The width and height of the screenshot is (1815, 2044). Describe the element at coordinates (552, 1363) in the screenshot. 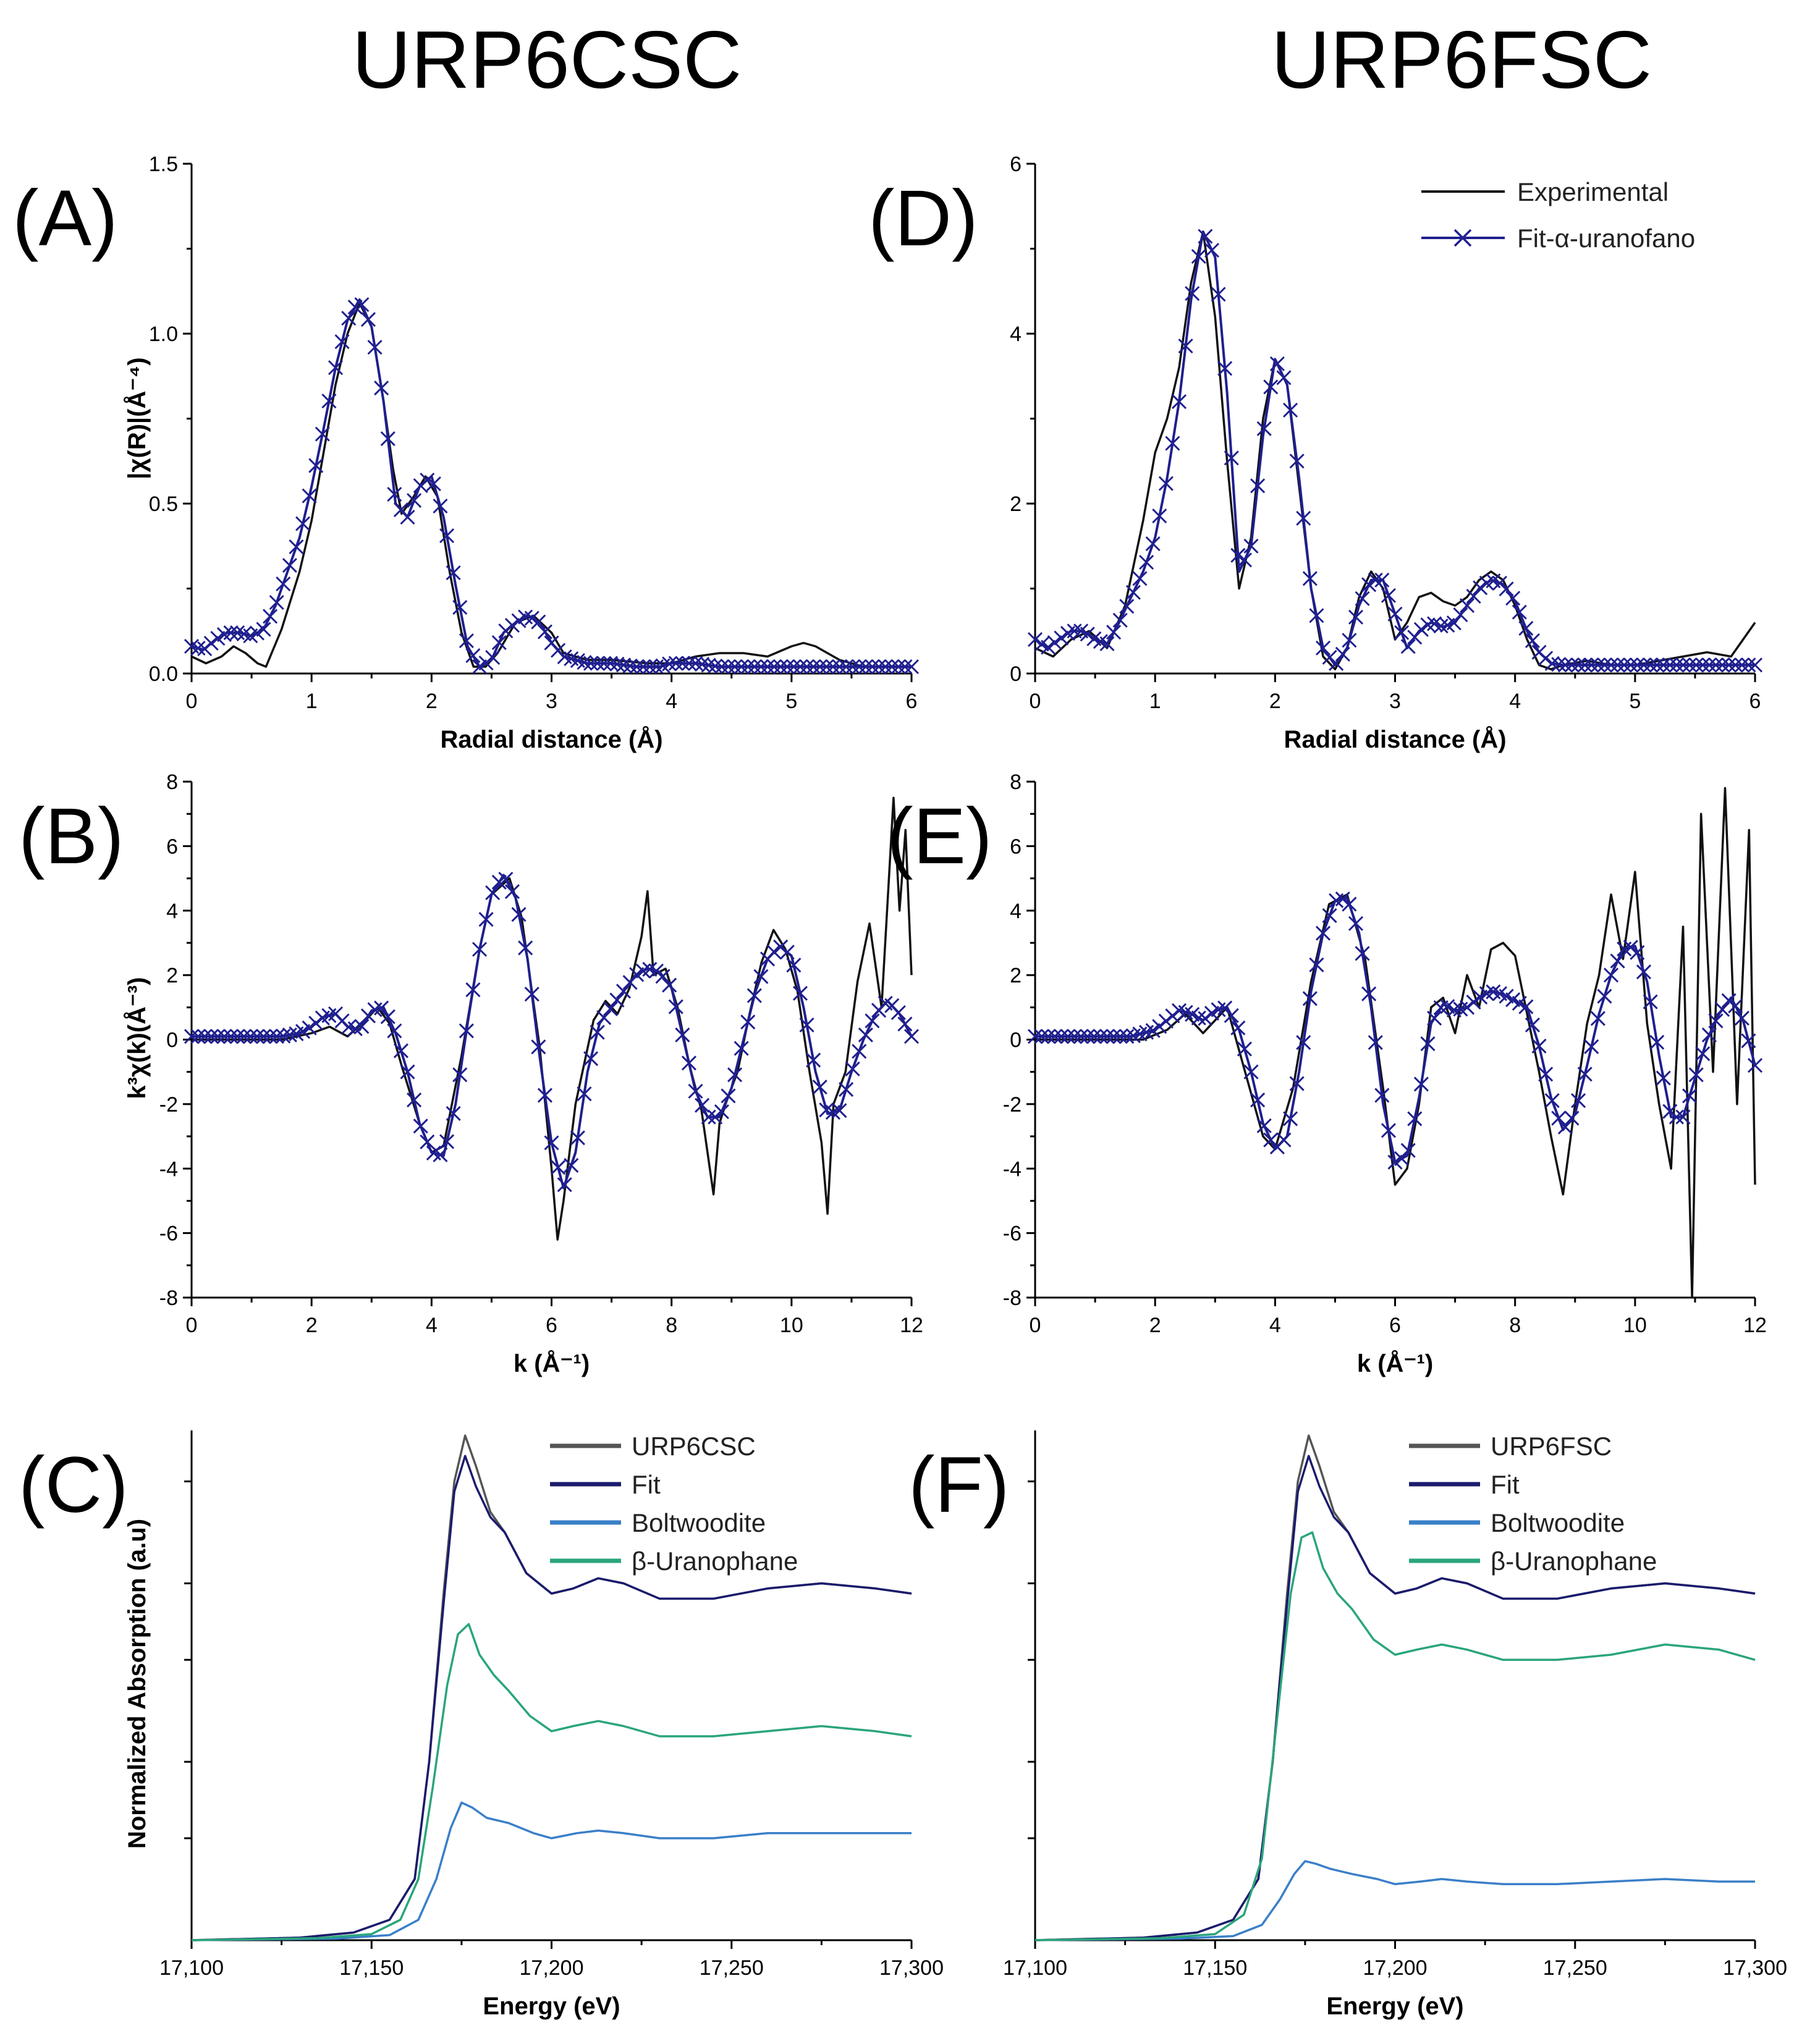

I see `x-axis-label: k (Å⁻¹)` at that location.